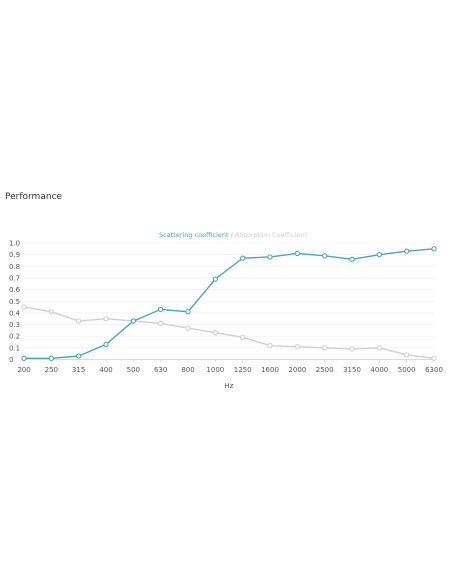 The width and height of the screenshot is (452, 584). I want to click on x-tick-label: 2500, so click(325, 370).